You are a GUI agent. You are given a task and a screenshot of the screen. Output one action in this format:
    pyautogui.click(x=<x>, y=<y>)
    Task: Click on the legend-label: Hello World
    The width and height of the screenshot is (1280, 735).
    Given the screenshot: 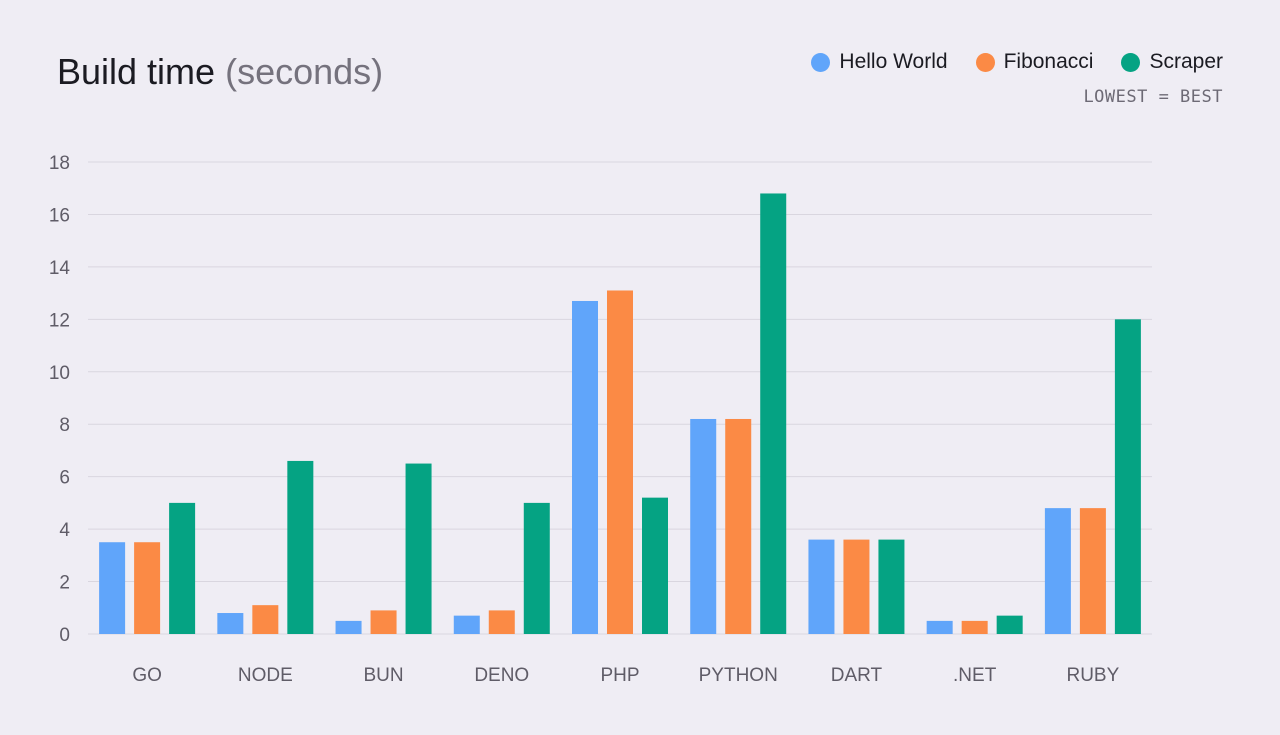 What is the action you would take?
    pyautogui.click(x=893, y=61)
    